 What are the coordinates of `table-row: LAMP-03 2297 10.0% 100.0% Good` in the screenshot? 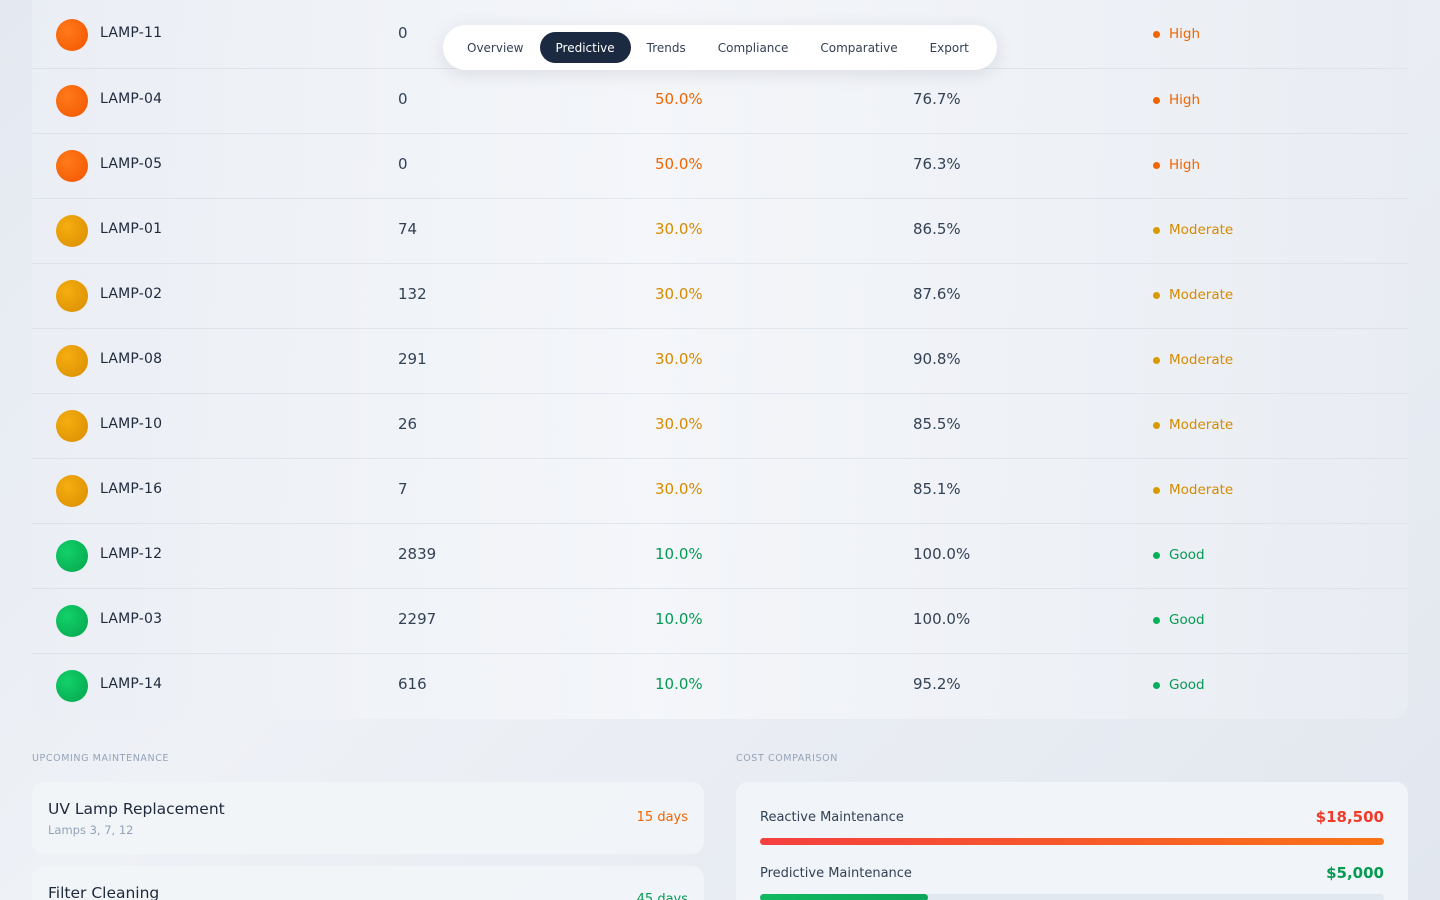 It's located at (720, 620).